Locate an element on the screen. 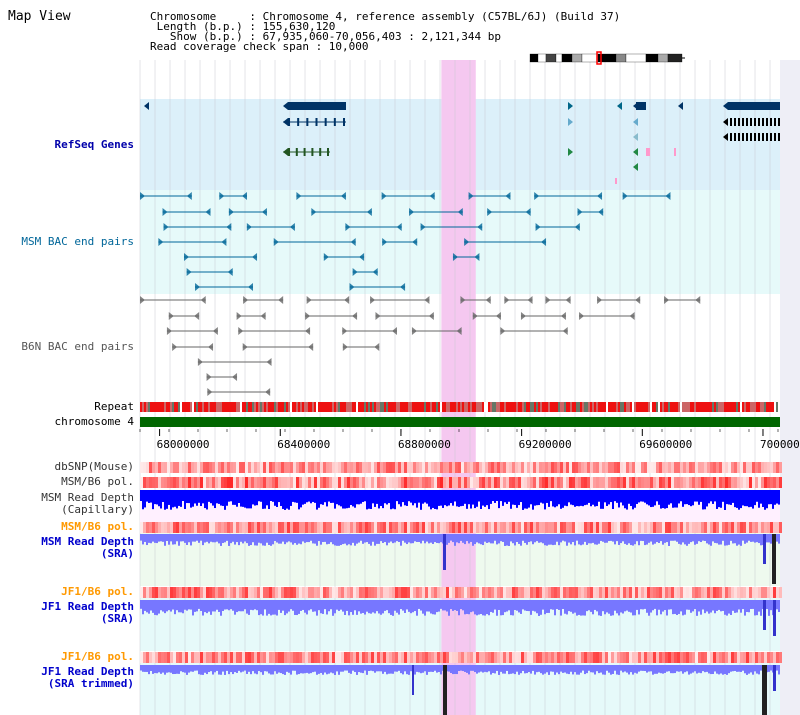 Image resolution: width=800 pixels, height=715 pixels. track-label-dbsnp: dbSNP(Mouse) is located at coordinates (94, 466).